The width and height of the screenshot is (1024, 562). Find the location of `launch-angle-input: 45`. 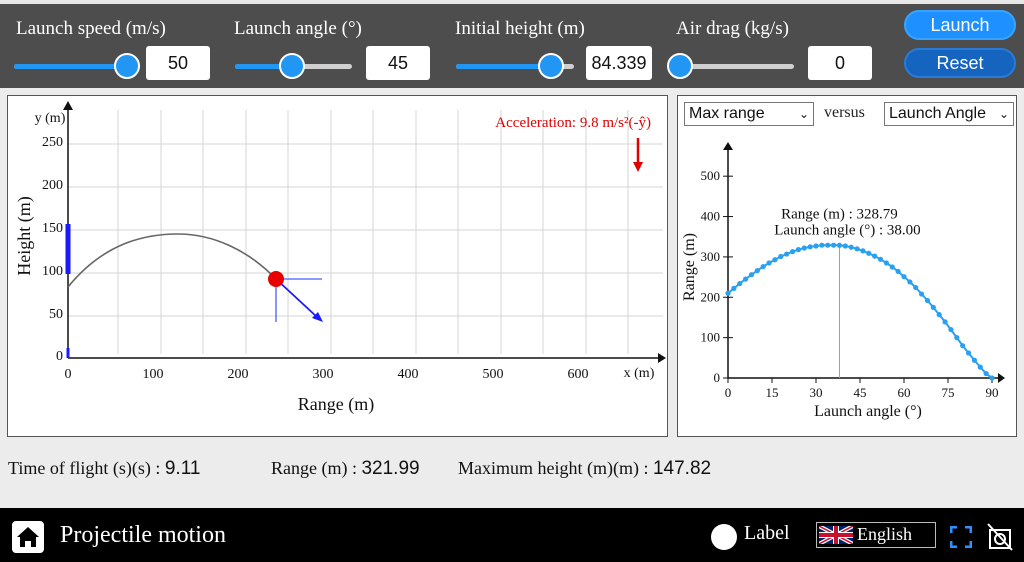

launch-angle-input: 45 is located at coordinates (398, 63).